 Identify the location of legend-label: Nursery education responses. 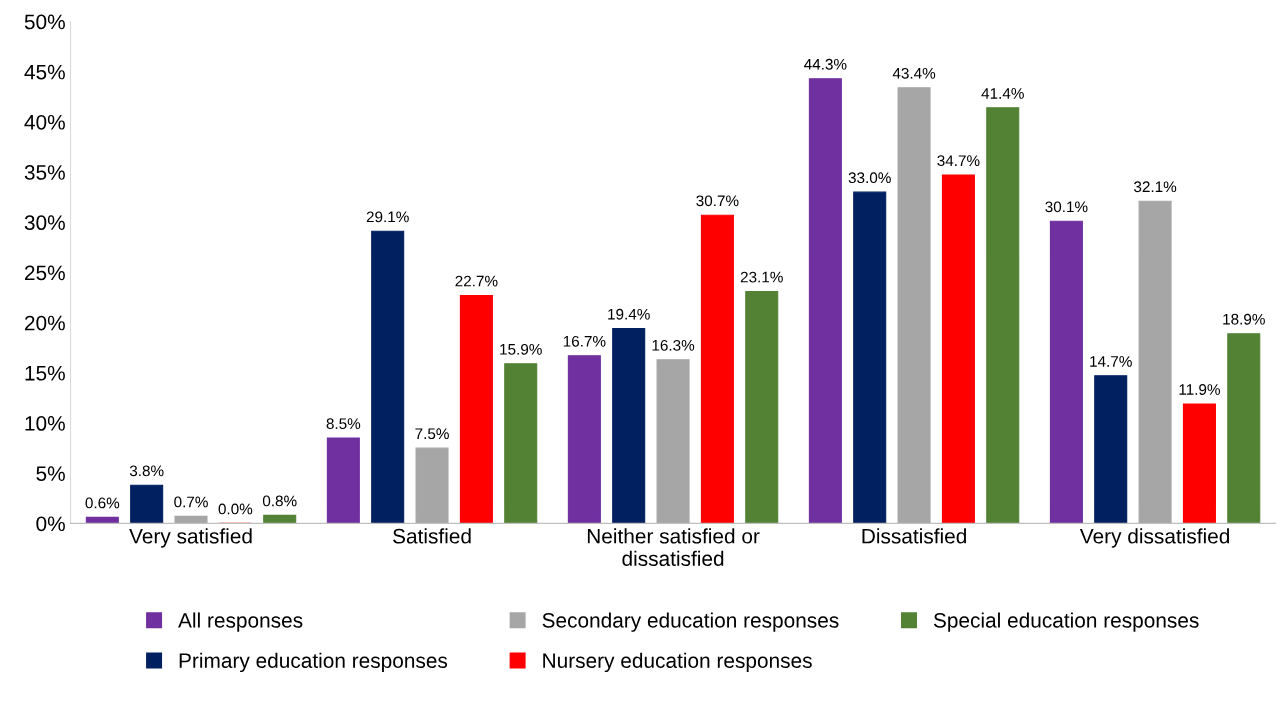
(677, 662).